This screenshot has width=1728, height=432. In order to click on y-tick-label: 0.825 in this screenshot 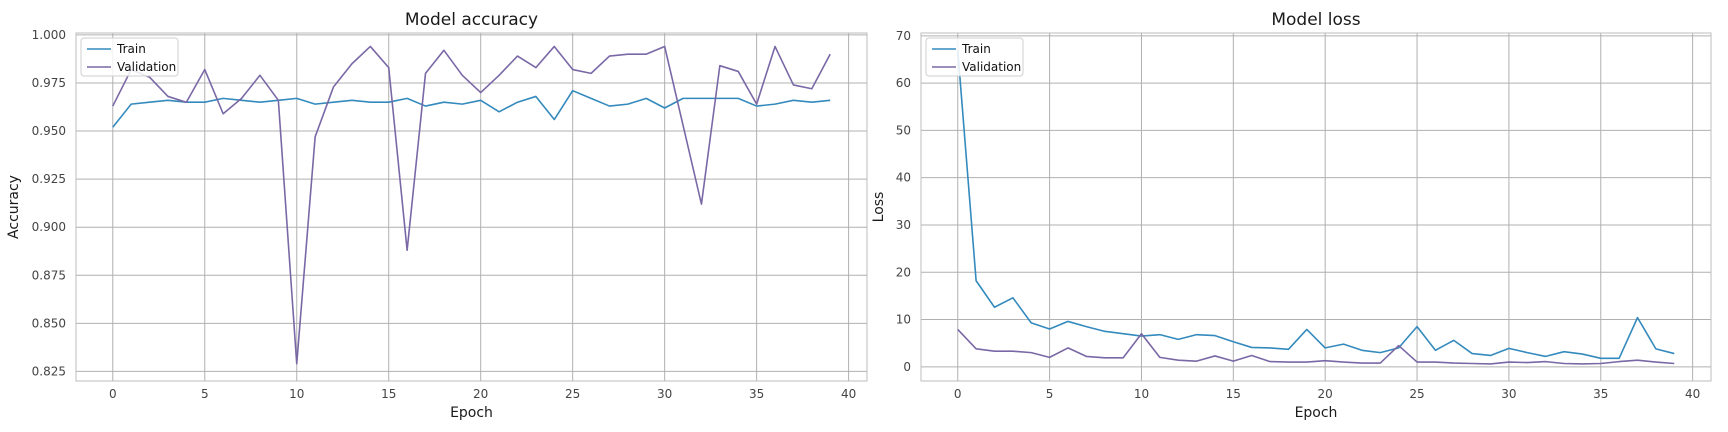, I will do `click(49, 371)`.